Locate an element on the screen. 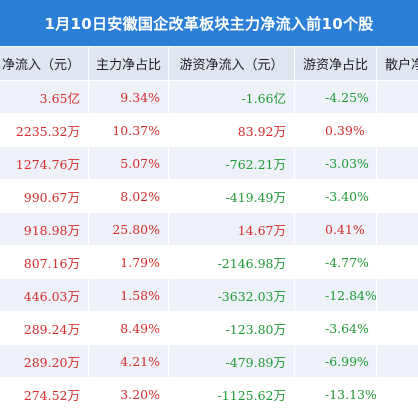 This screenshot has height=418, width=418. table-row: 990.67万 8.02% -419.49万 -3.40% is located at coordinates (209, 196).